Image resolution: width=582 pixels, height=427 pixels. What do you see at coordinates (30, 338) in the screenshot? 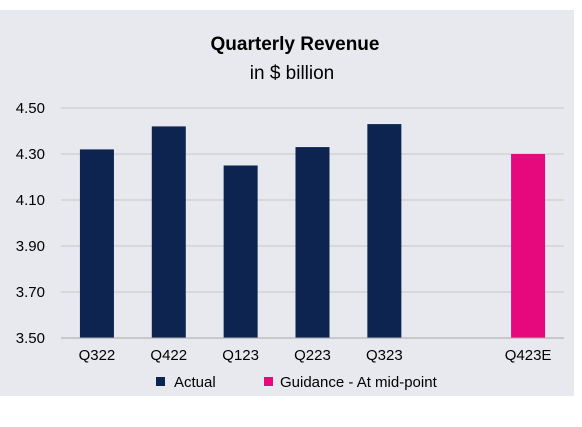
I see `y-tick-label: 3.50` at bounding box center [30, 338].